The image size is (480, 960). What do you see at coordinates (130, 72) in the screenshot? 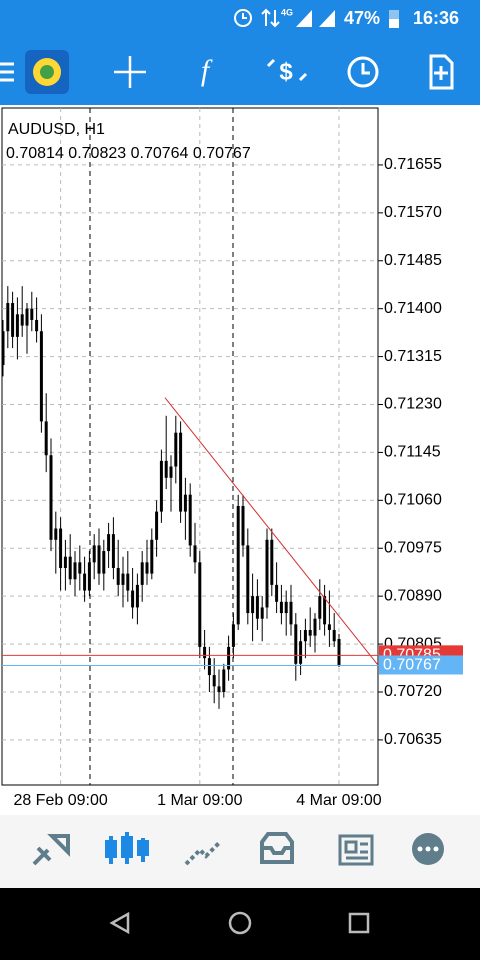
I see `crosshair` at bounding box center [130, 72].